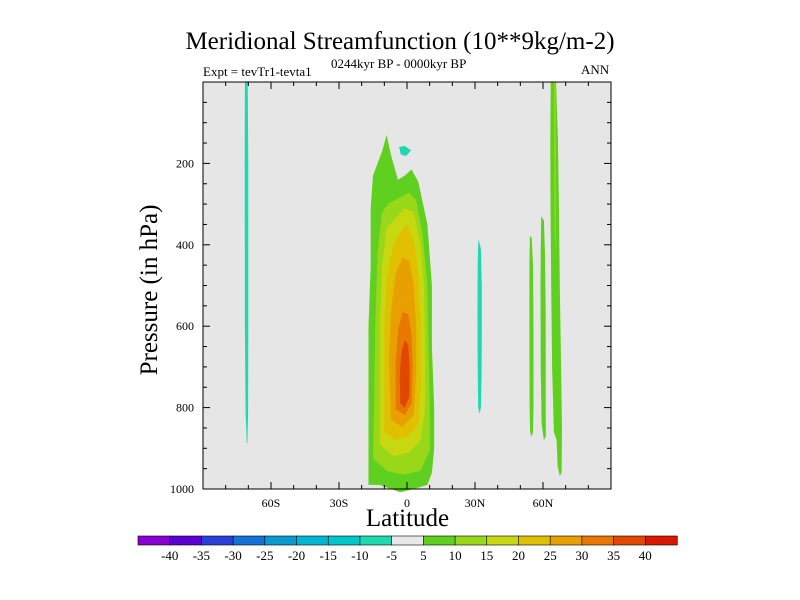  Describe the element at coordinates (399, 63) in the screenshot. I see `center-subtitle: 0244kyr BP - 0000kyr BP` at that location.